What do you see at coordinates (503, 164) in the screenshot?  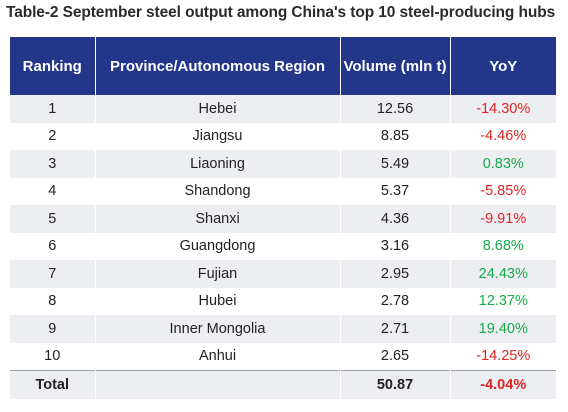 I see `yoy-cell: 0.83%` at bounding box center [503, 164].